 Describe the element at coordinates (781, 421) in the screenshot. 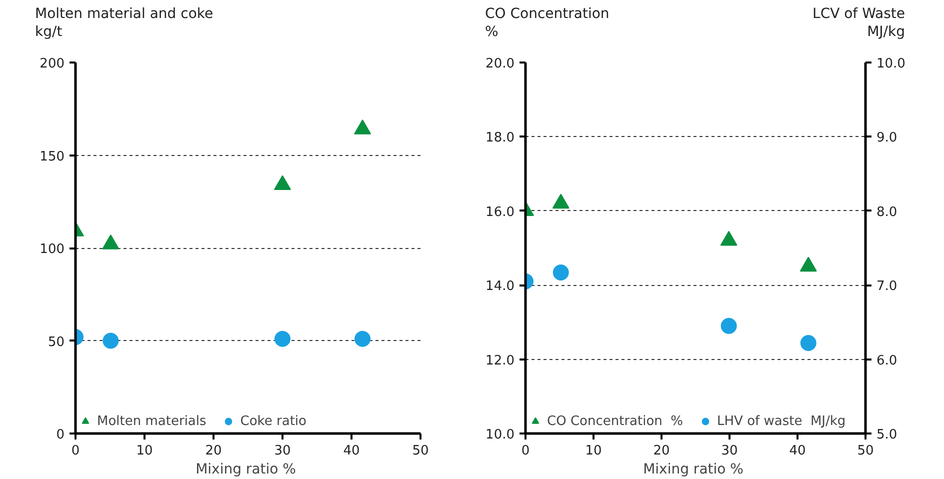

I see `legend-label: LHV of waste MJ/kg` at that location.